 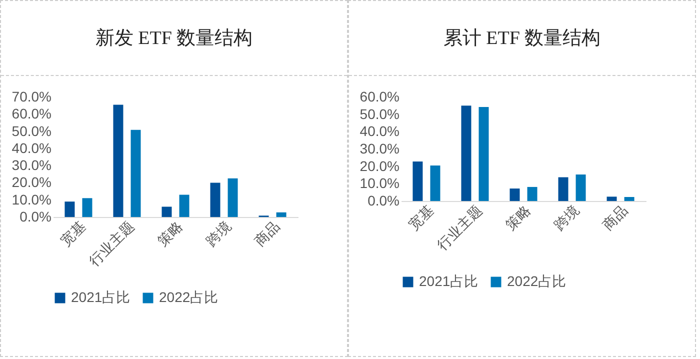 What do you see at coordinates (32, 96) in the screenshot?
I see `y-tick-label: 70.0%` at bounding box center [32, 96].